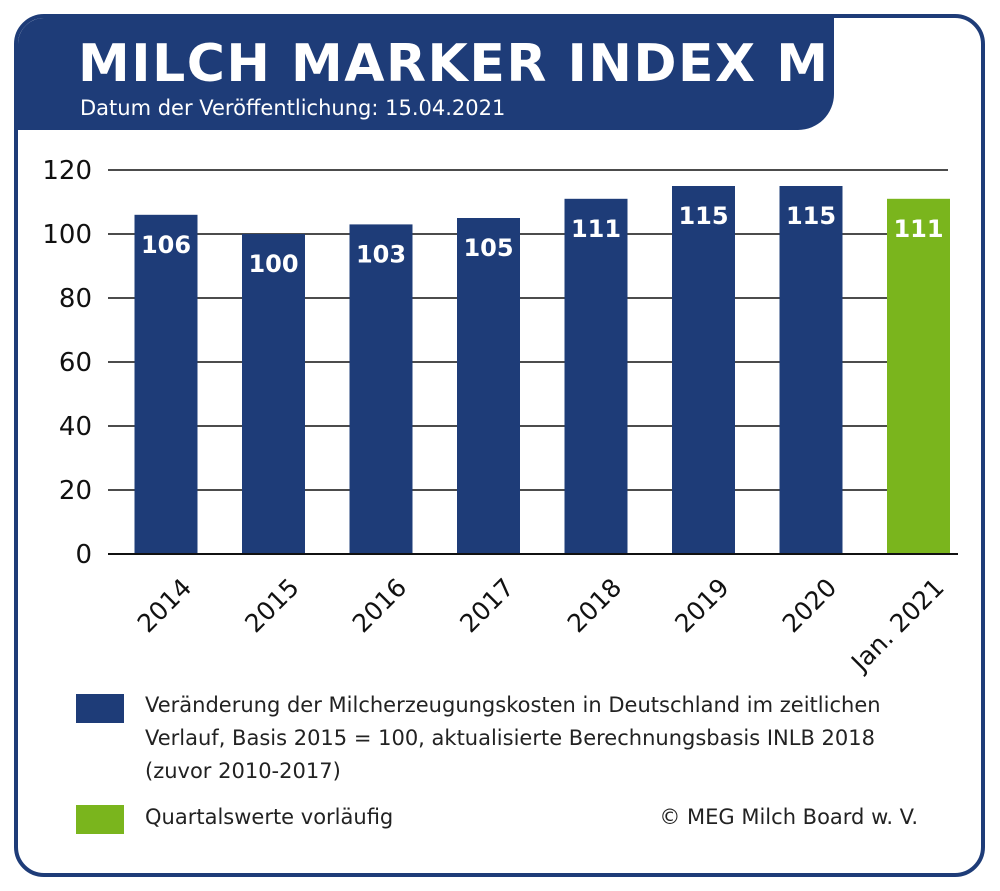 This screenshot has height=891, width=1000. Describe the element at coordinates (166, 245) in the screenshot. I see `bar-value-label: 106` at that location.